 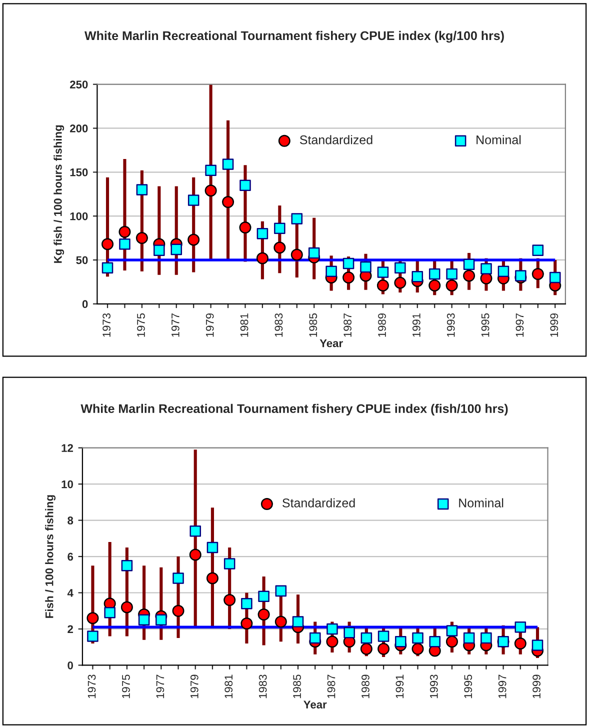 I want to click on x-tick-label: 1977, so click(x=160, y=686).